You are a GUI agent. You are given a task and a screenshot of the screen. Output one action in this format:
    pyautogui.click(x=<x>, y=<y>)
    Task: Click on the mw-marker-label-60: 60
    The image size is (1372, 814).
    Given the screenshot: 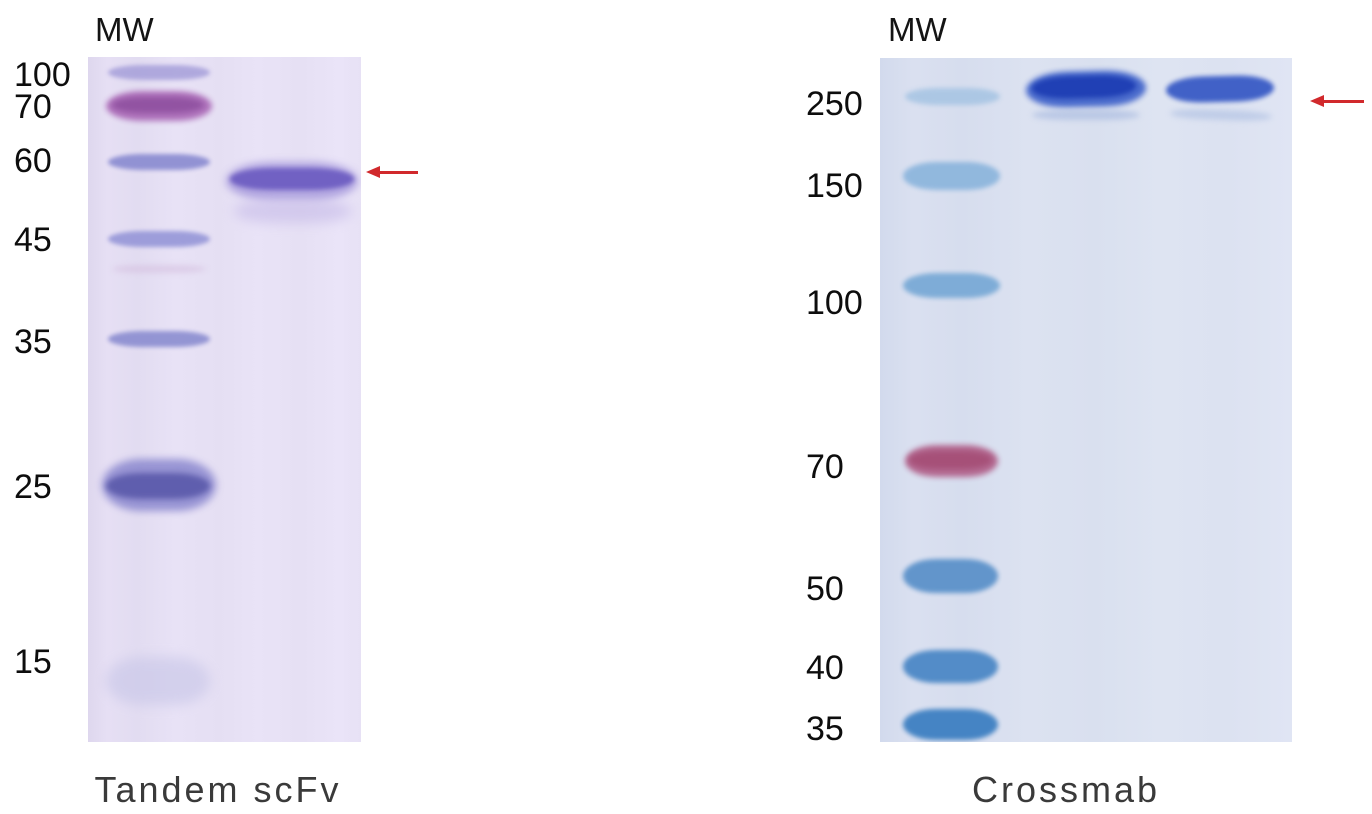 What is the action you would take?
    pyautogui.click(x=33, y=161)
    